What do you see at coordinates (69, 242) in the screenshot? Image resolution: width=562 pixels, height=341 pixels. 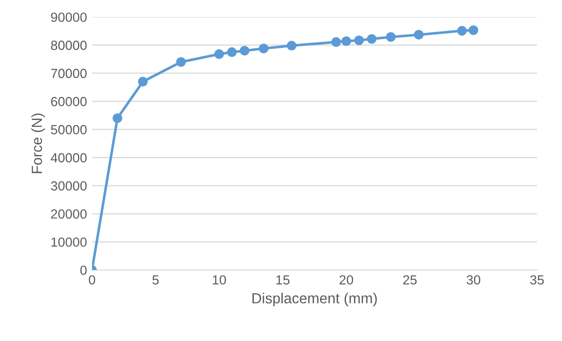 I see `y-tick-label: 10000` at bounding box center [69, 242].